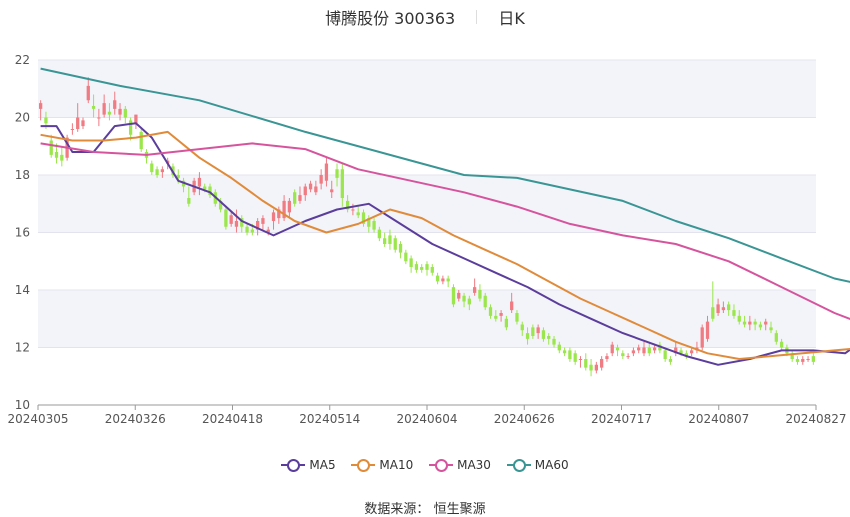  Describe the element at coordinates (396, 465) in the screenshot. I see `legend-label-ma10: MA10` at that location.